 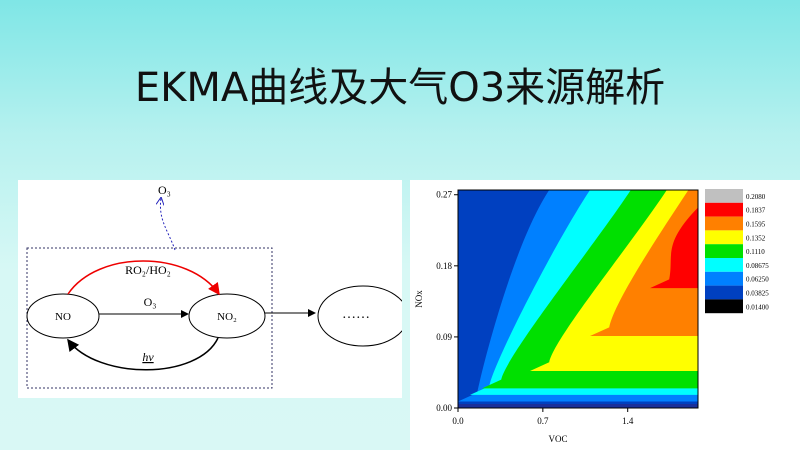 I want to click on y-axis-label: NOx, so click(x=419, y=299).